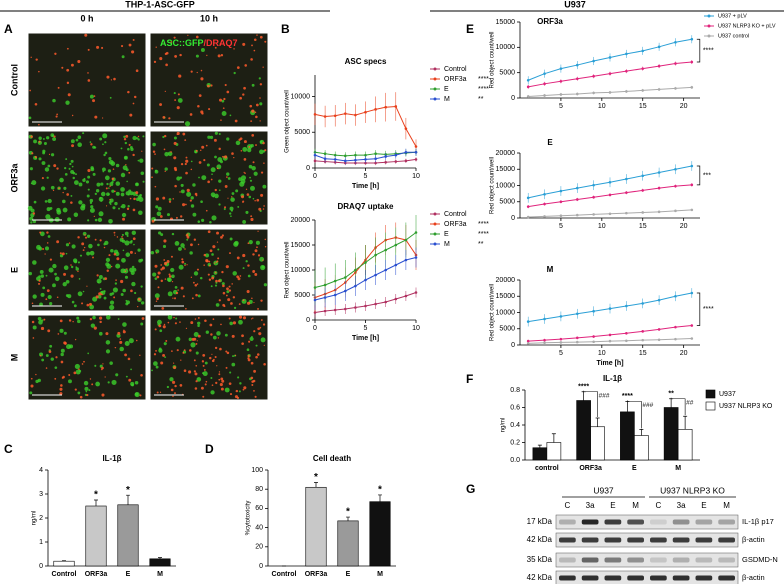  What do you see at coordinates (513, 218) in the screenshot?
I see `y-tick-label: 0` at bounding box center [513, 218].